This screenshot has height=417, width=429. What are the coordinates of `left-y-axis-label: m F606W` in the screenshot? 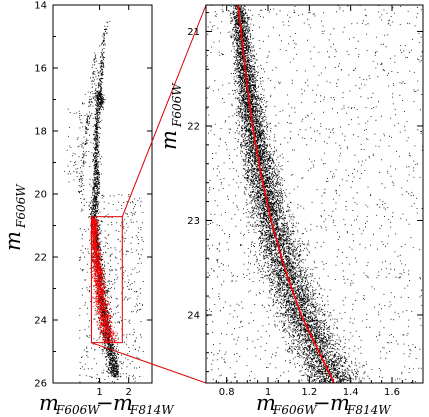 It's located at (14, 217).